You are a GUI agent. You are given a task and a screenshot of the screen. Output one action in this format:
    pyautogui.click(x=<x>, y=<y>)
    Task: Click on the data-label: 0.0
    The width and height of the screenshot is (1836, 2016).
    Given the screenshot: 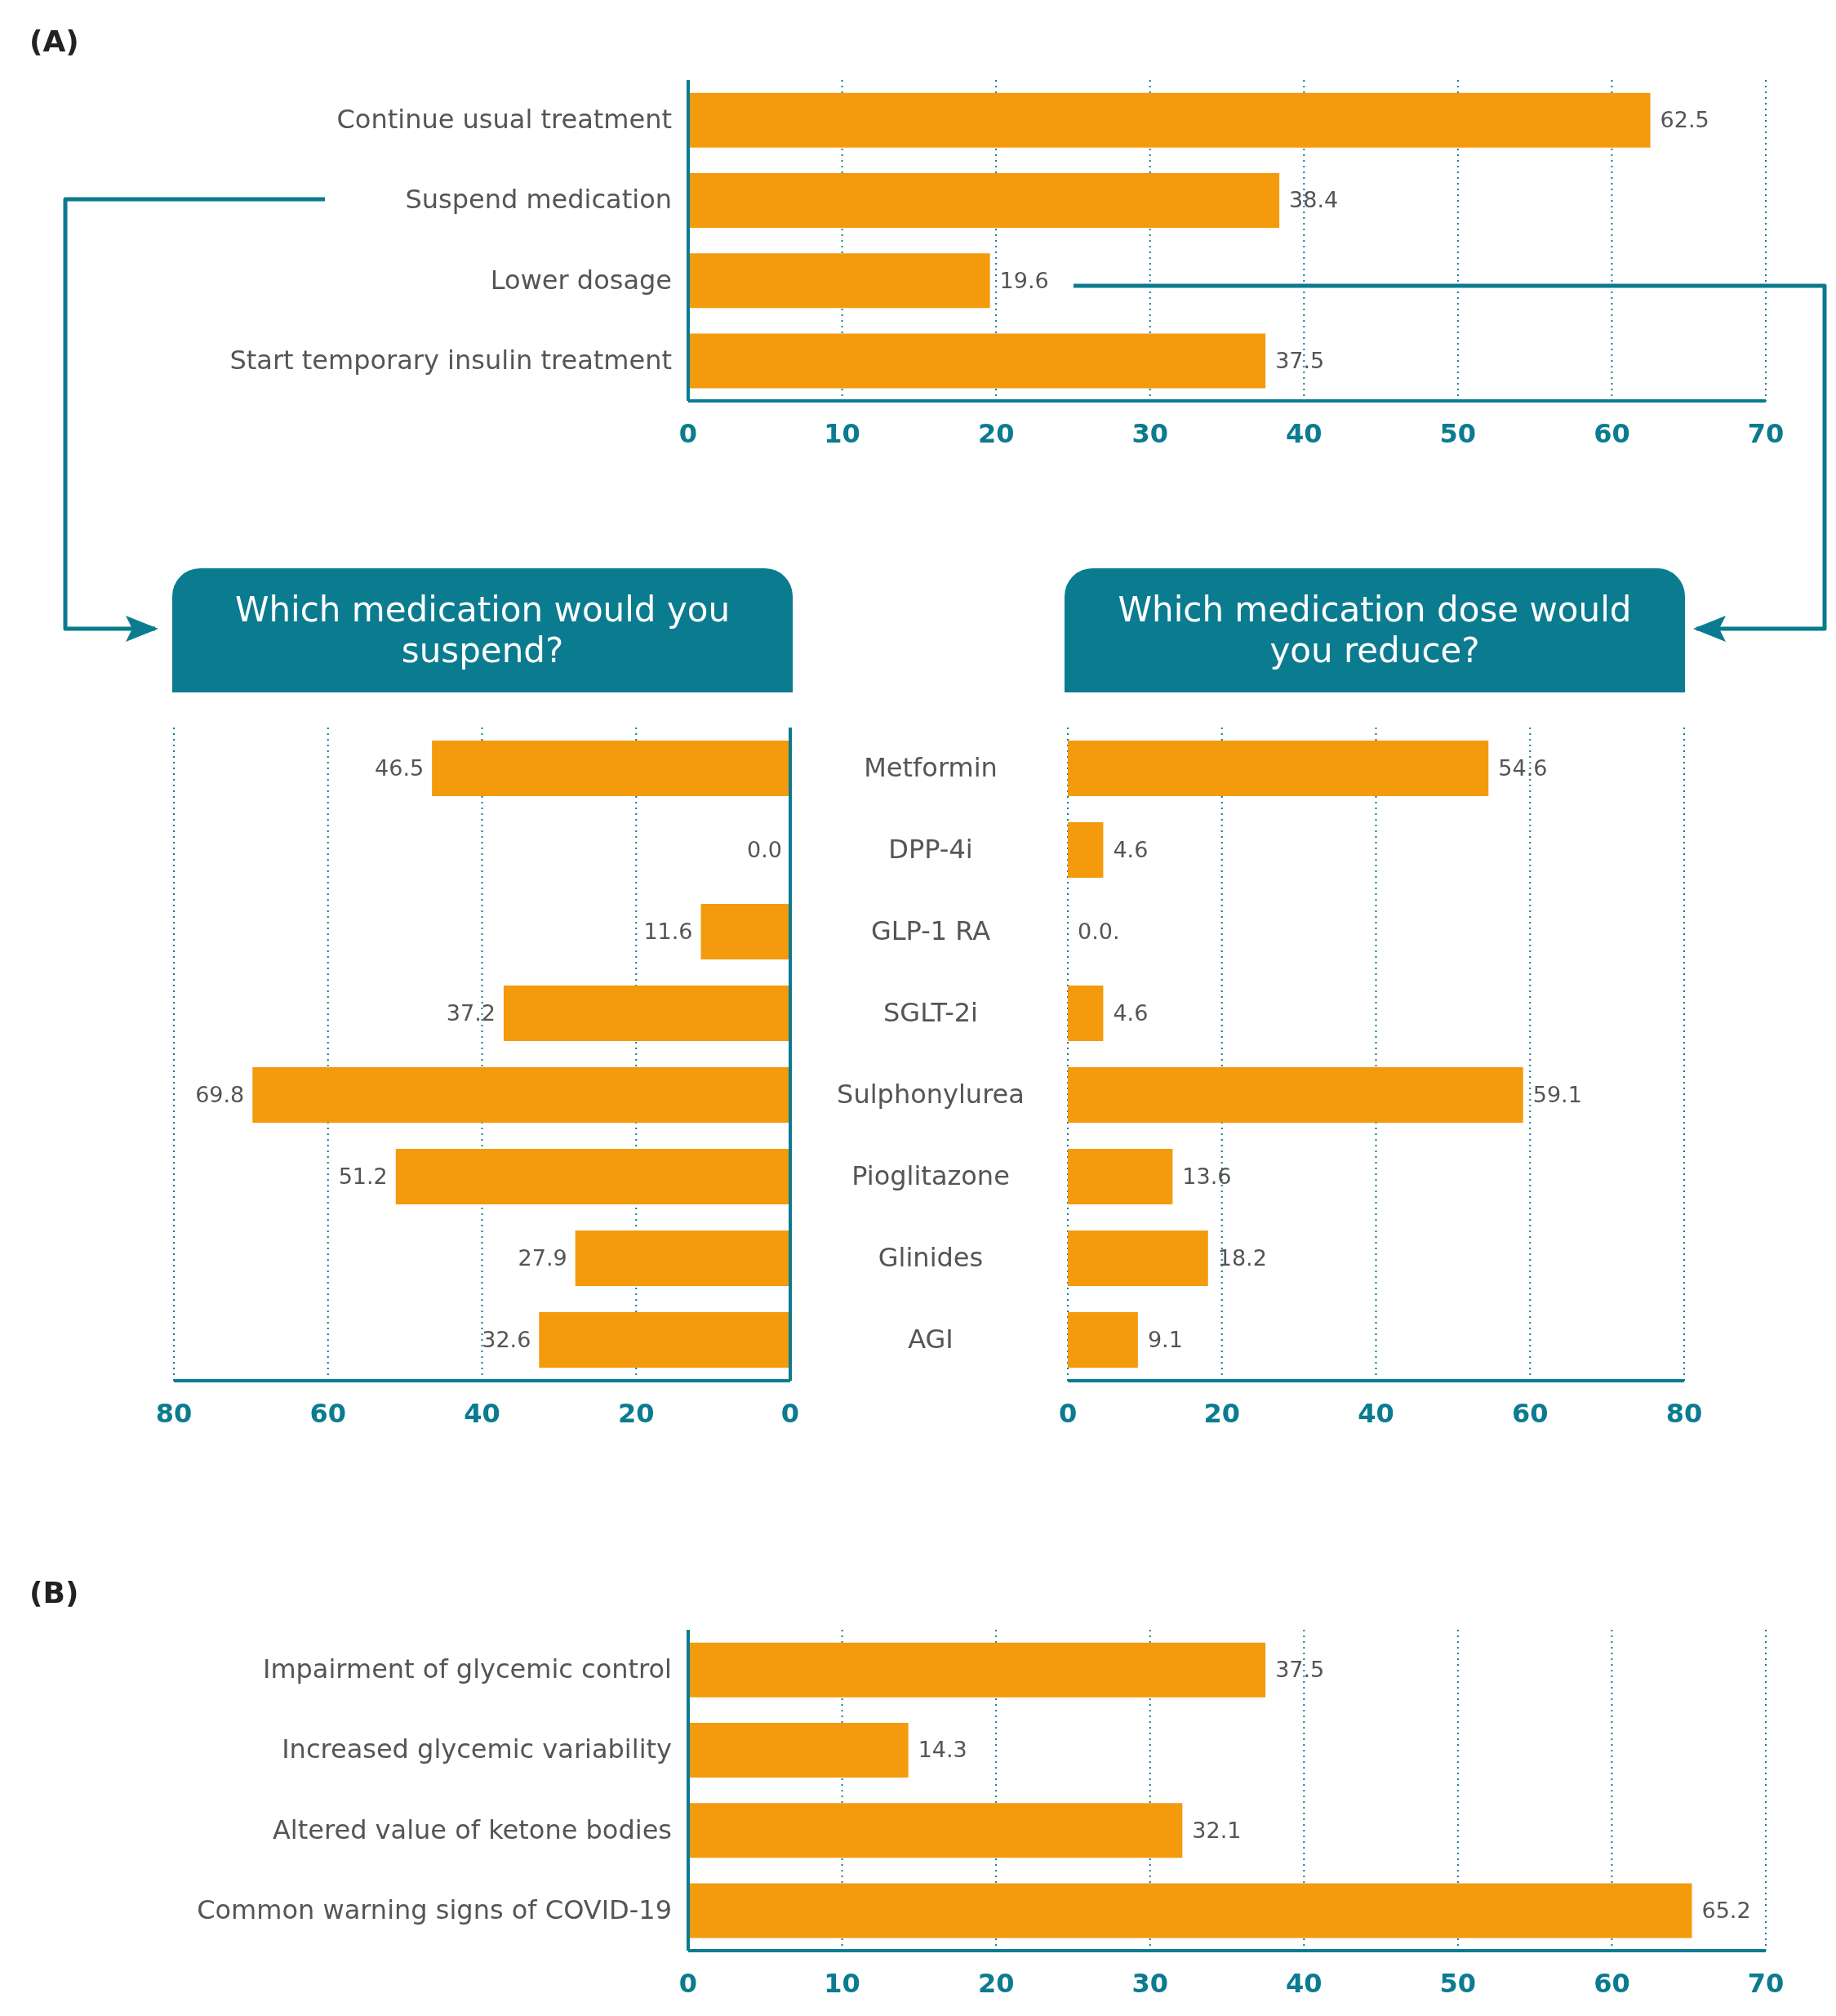 What is the action you would take?
    pyautogui.click(x=764, y=850)
    